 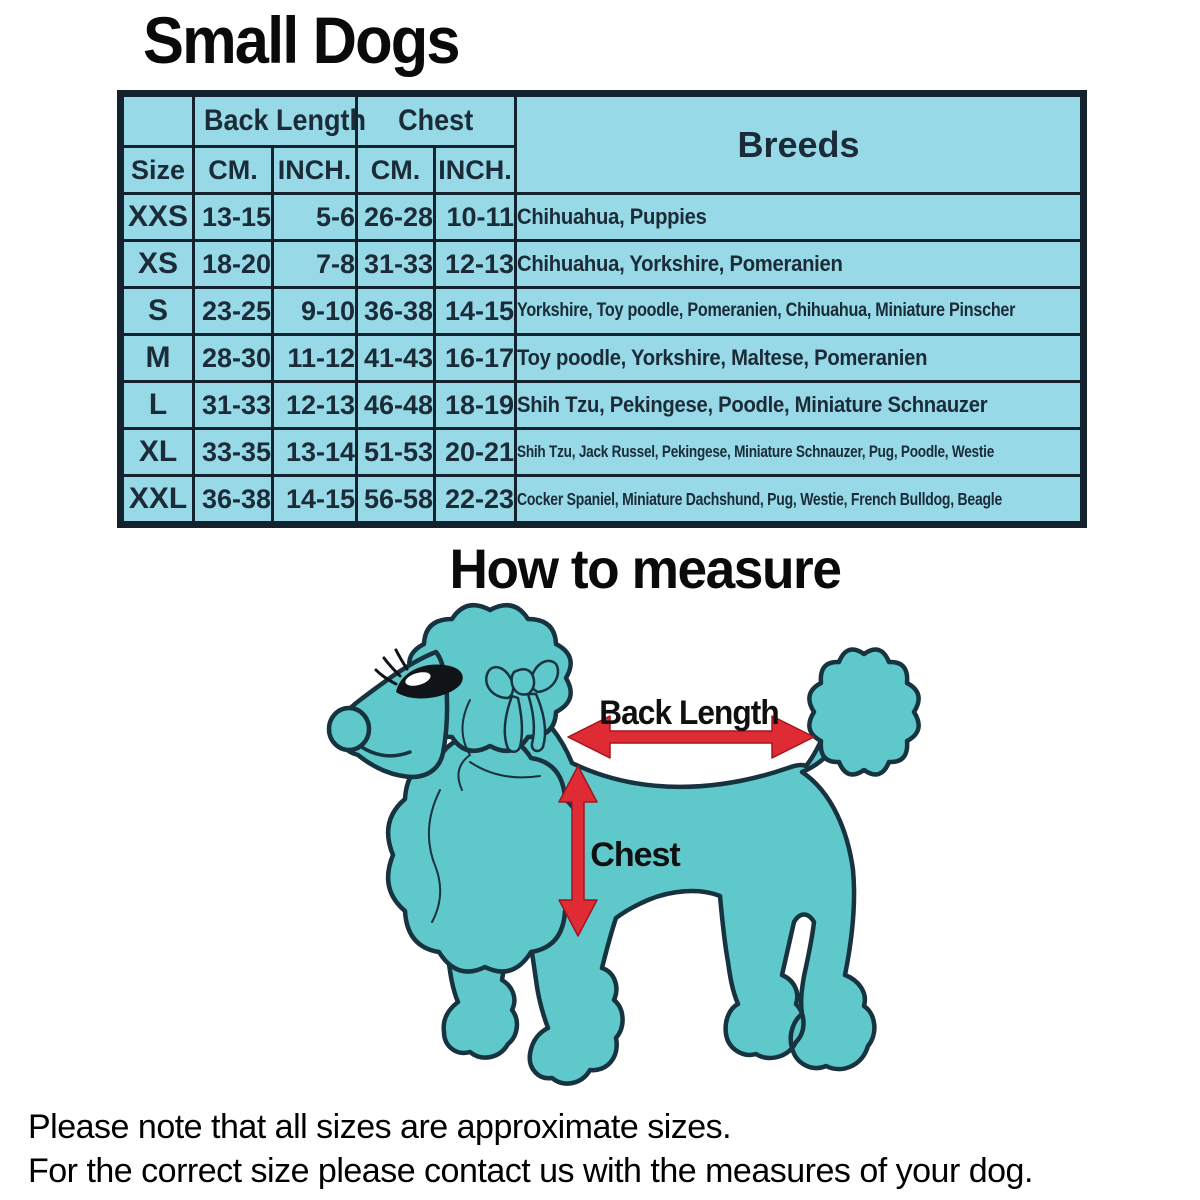 What do you see at coordinates (314, 311) in the screenshot?
I see `back-inch-value: 9-10` at bounding box center [314, 311].